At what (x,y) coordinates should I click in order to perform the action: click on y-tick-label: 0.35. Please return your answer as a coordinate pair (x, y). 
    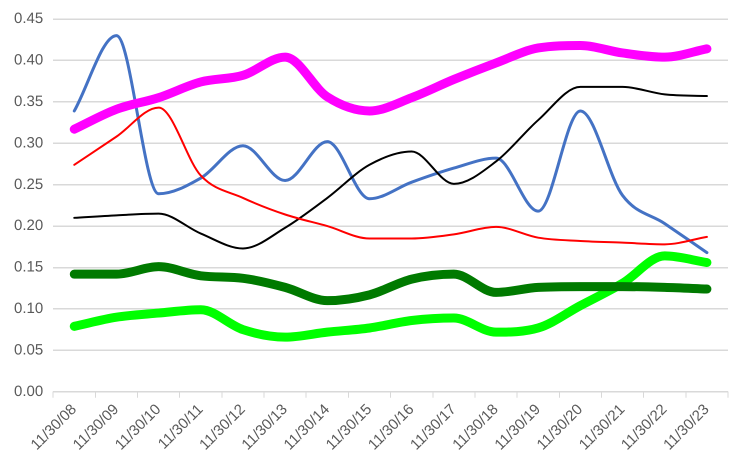
    Looking at the image, I should click on (29, 101).